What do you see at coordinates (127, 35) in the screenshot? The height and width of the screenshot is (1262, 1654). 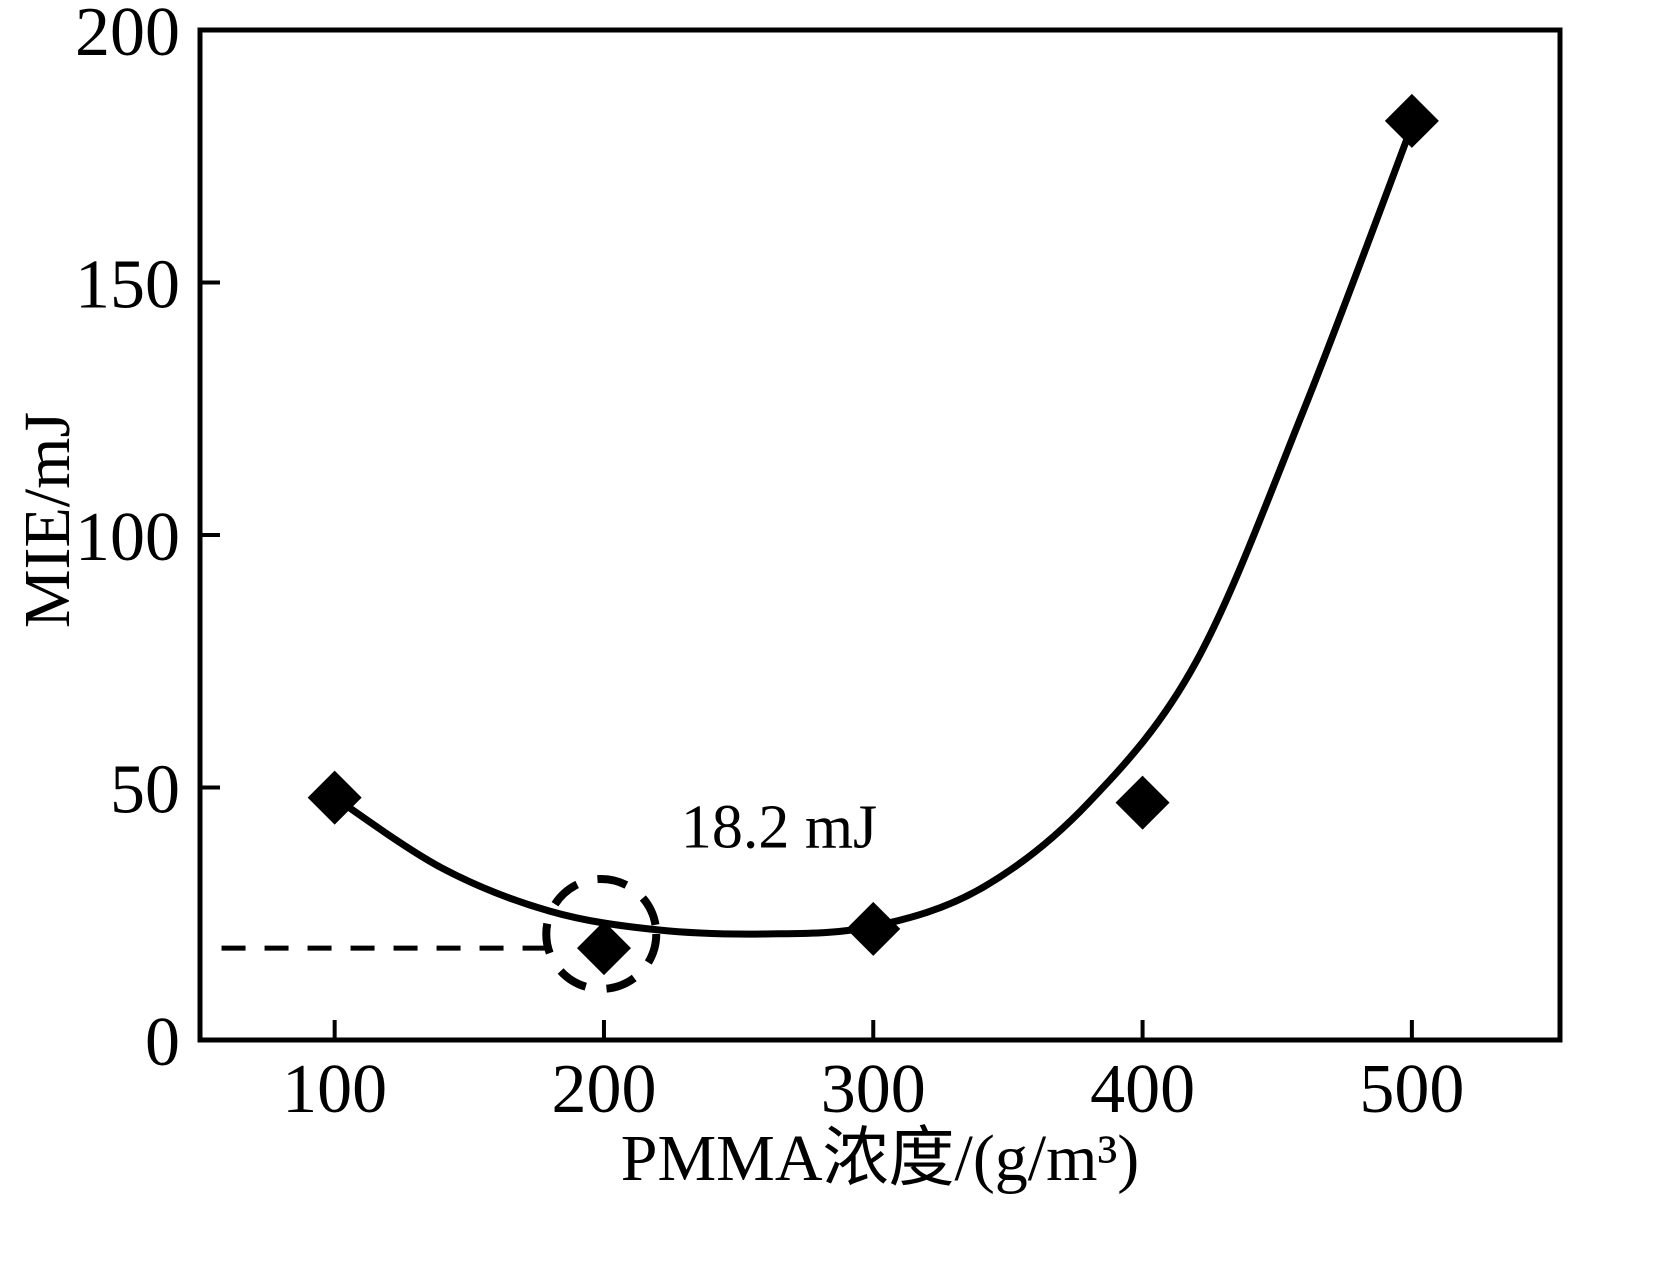 I see `y-tick-label: 200` at bounding box center [127, 35].